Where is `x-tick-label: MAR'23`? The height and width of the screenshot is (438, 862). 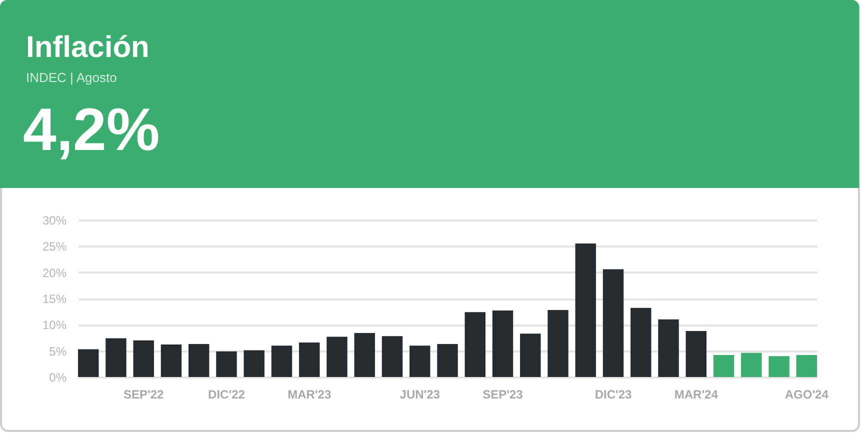 x-tick-label: MAR'23 is located at coordinates (310, 395).